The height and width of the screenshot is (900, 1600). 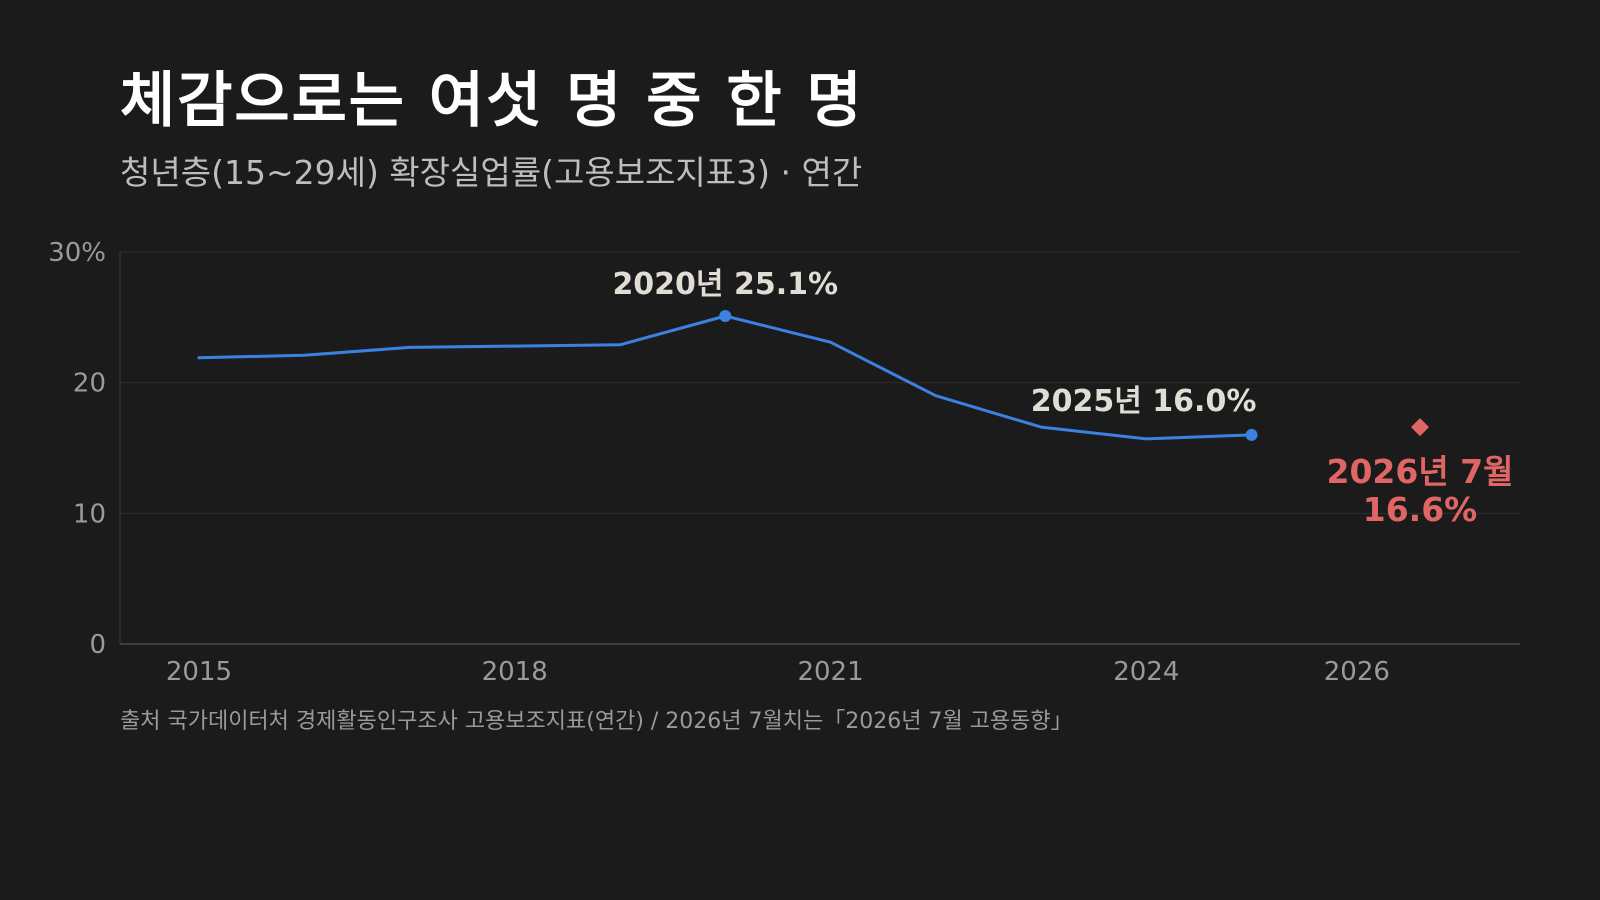 I want to click on data-point-2020, so click(x=725, y=316).